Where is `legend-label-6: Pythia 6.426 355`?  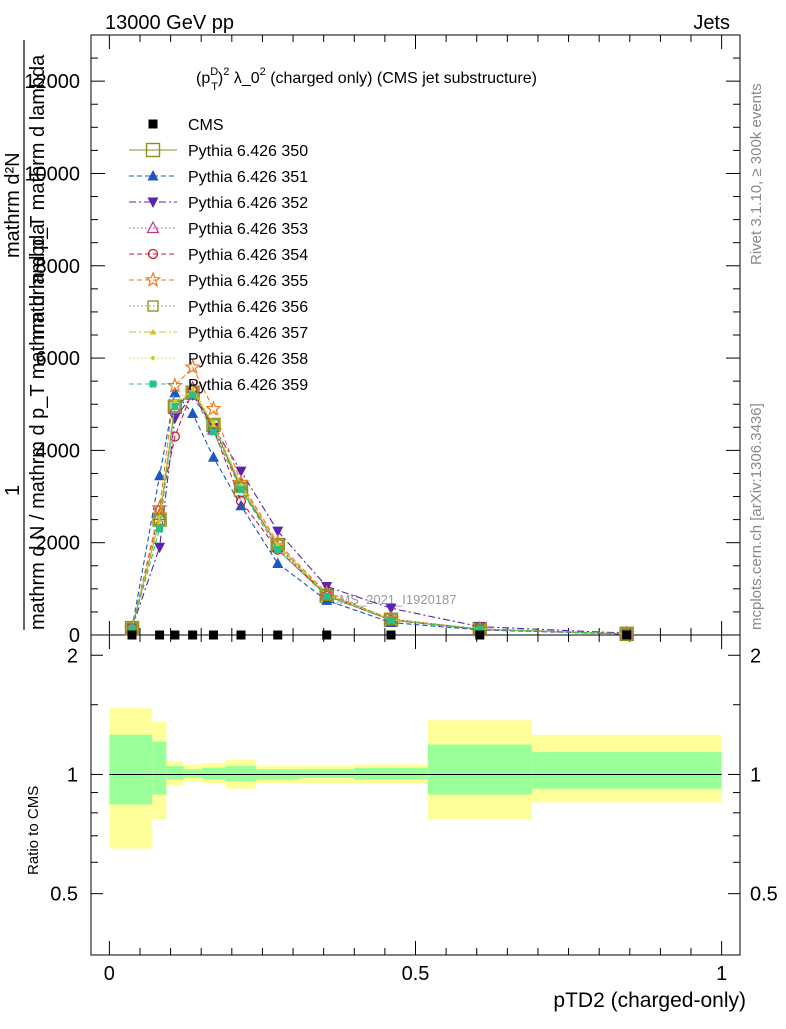 legend-label-6: Pythia 6.426 355 is located at coordinates (248, 281).